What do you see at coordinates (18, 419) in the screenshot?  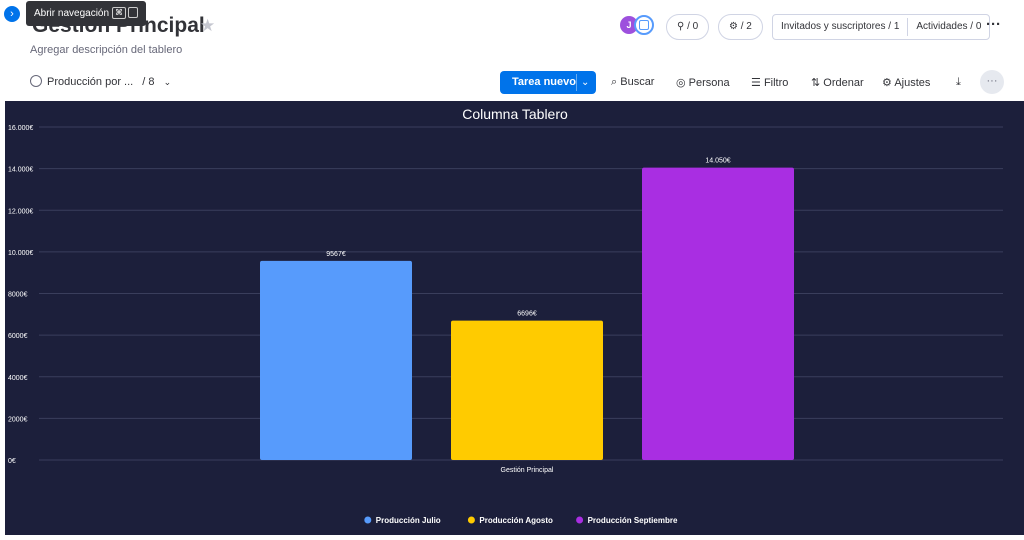 I see `y-tick-label: 2000€` at bounding box center [18, 419].